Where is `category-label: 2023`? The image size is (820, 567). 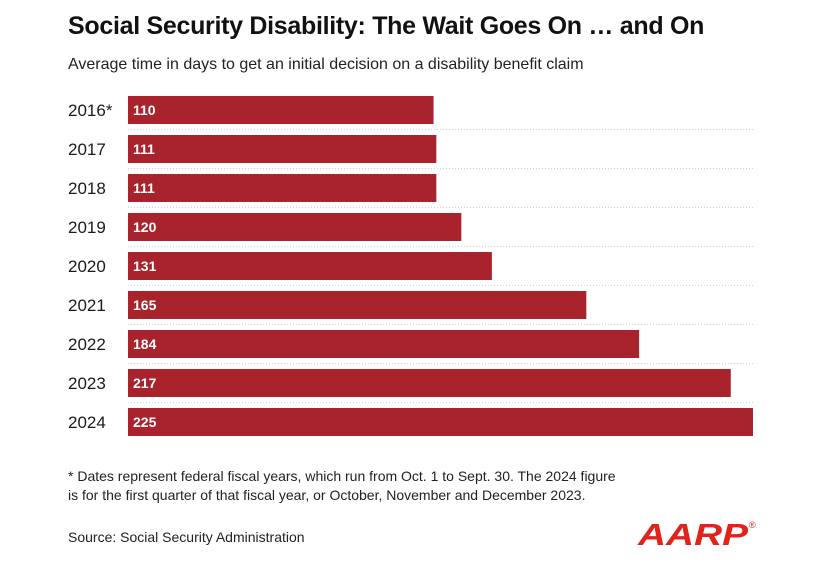
category-label: 2023 is located at coordinates (87, 383).